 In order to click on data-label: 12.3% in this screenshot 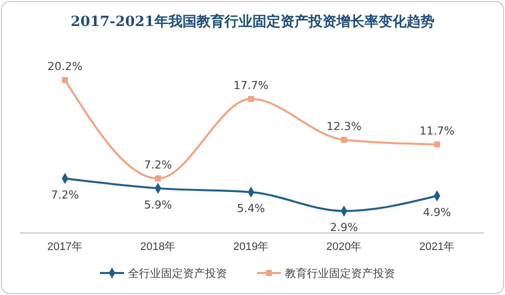, I will do `click(344, 126)`.